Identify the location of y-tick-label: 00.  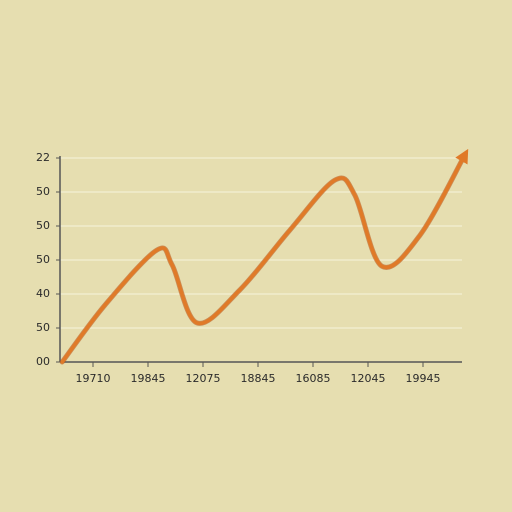
(43, 361).